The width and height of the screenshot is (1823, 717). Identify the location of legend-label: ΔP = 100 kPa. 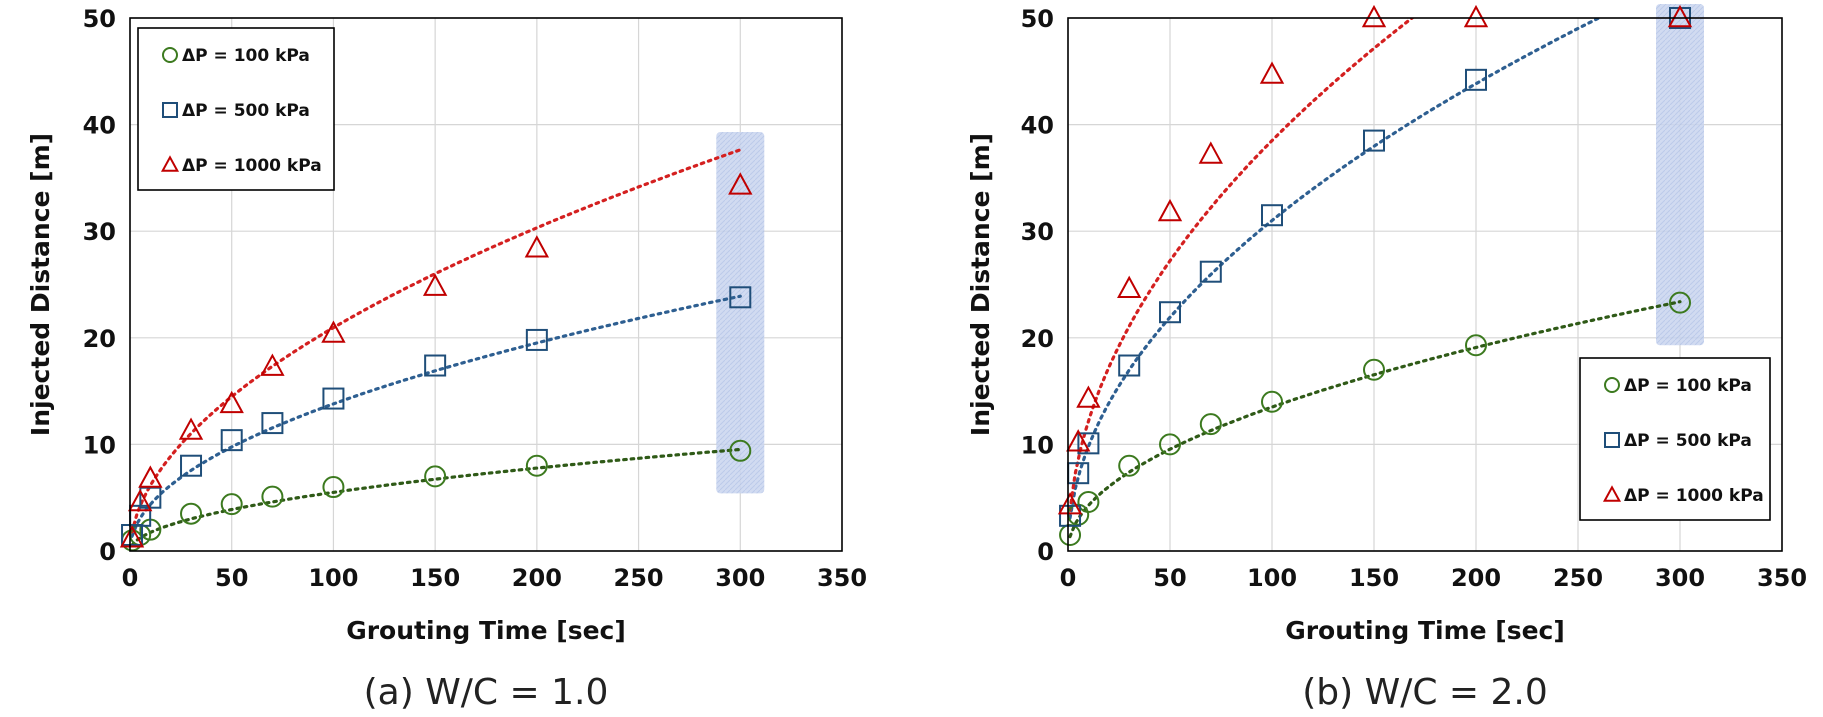
(1688, 386).